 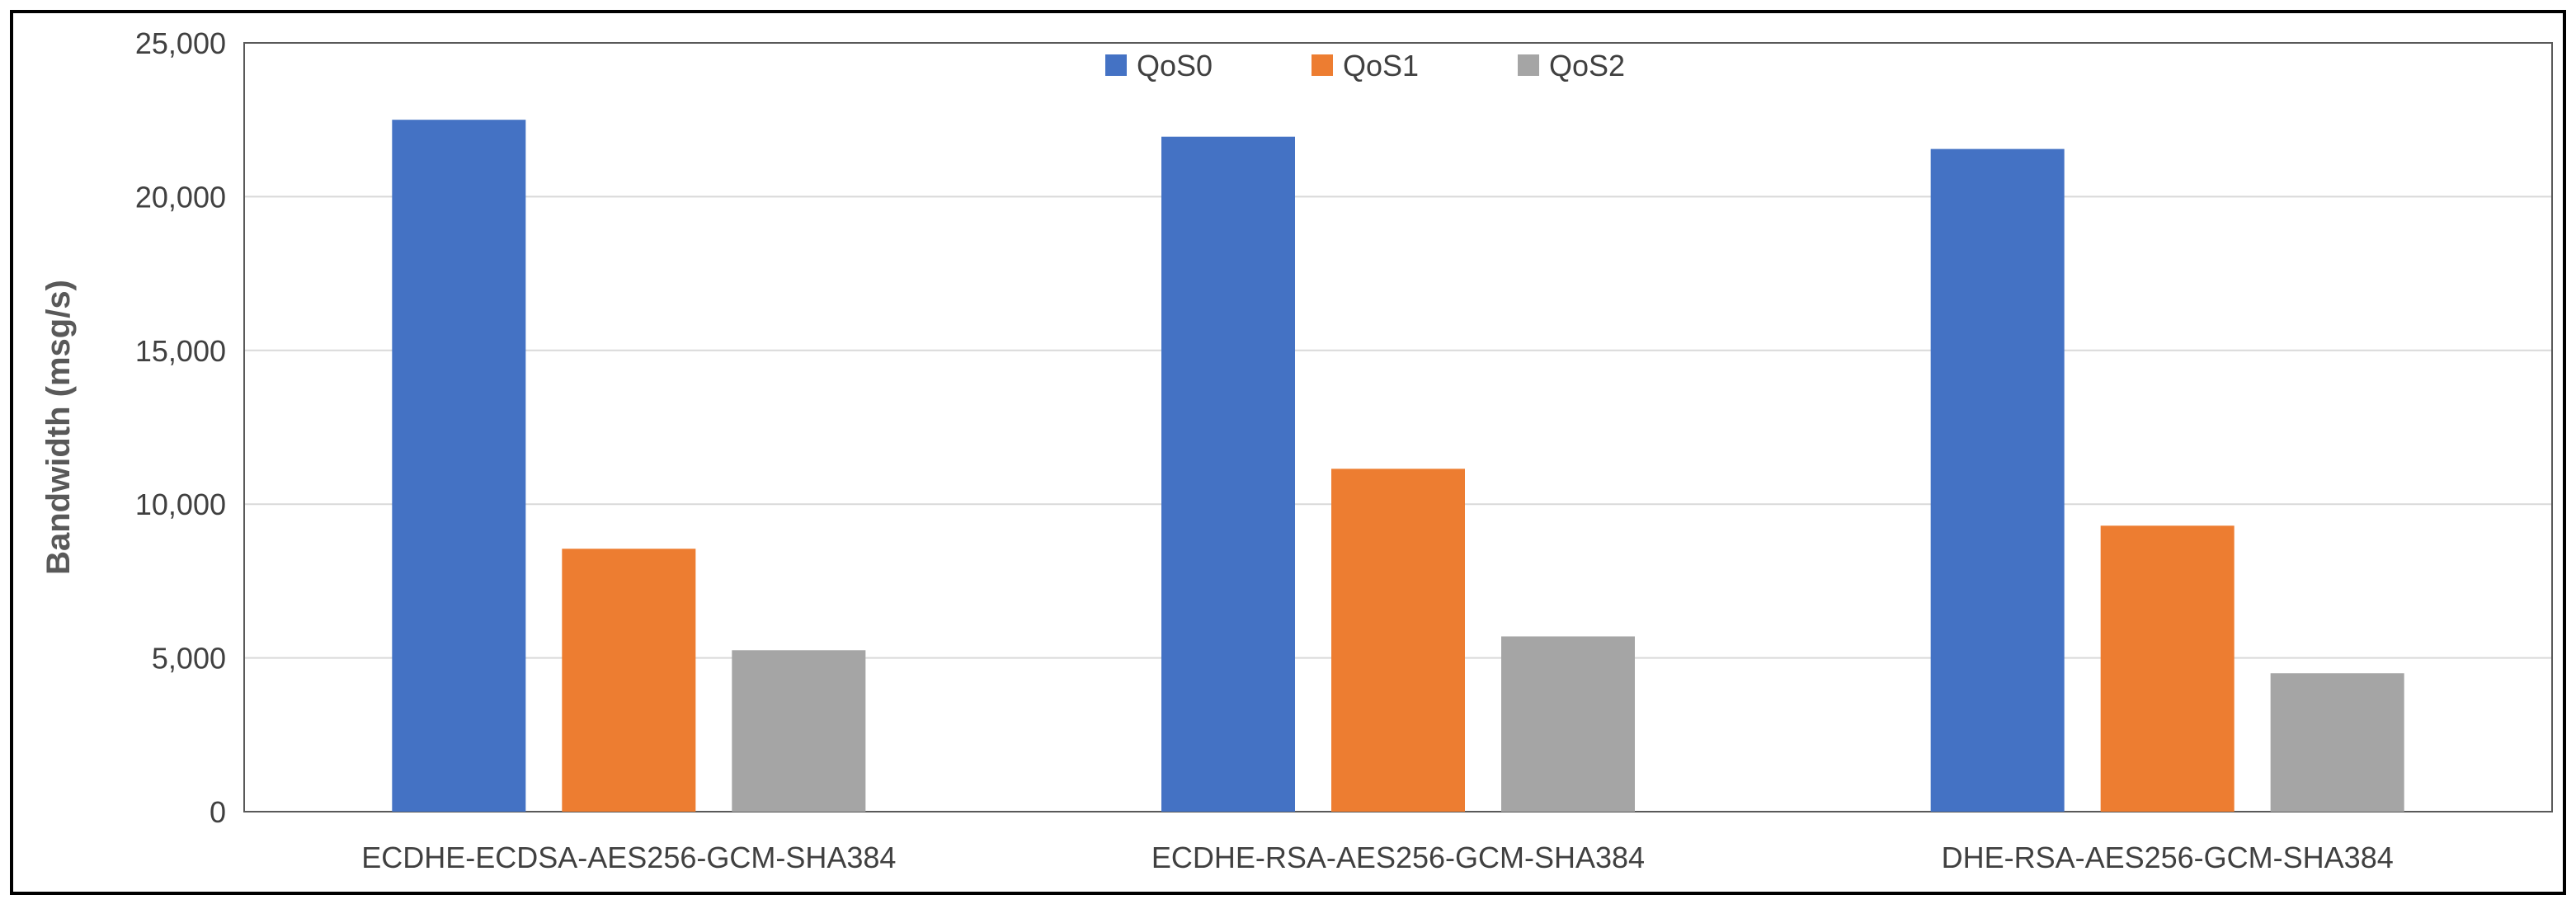 What do you see at coordinates (59, 427) in the screenshot?
I see `y-axis-title: Bandwidth (msg/s)` at bounding box center [59, 427].